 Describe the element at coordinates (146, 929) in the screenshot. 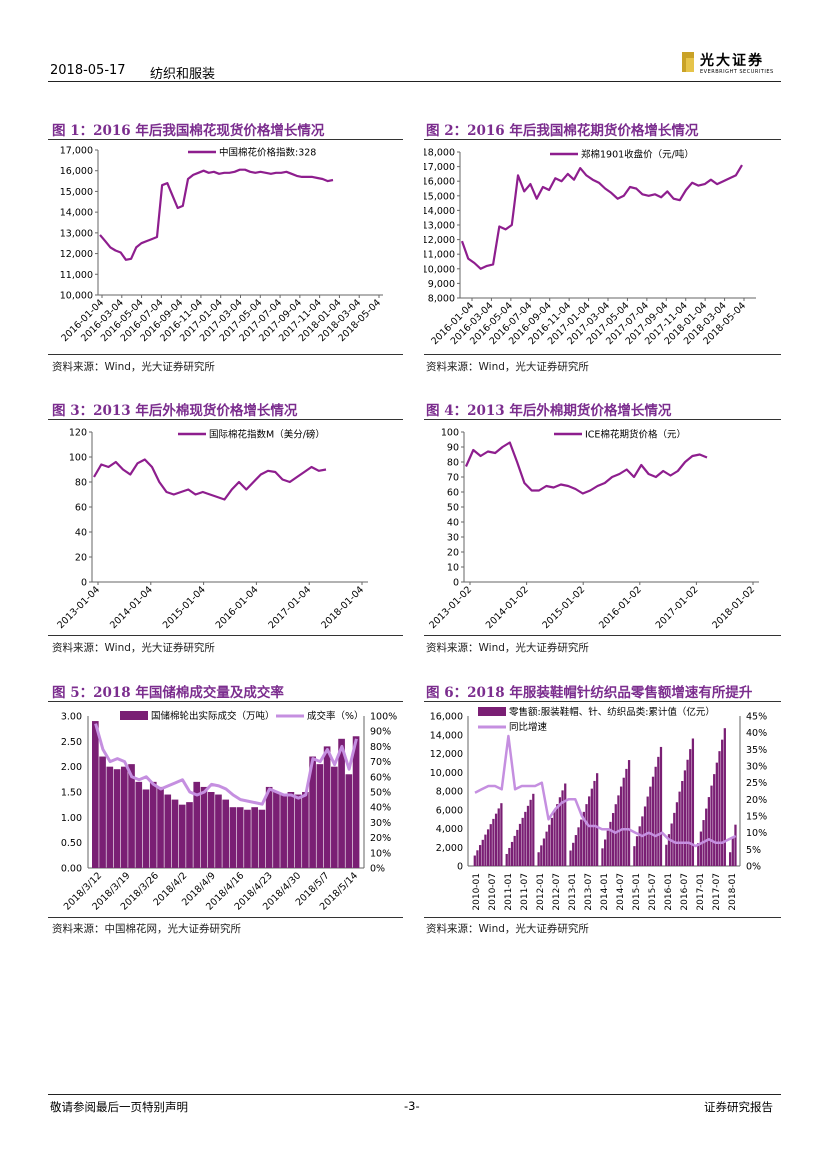

I see `figure-5-source: 资料来源：中国棉花网，光大证券研究所` at that location.